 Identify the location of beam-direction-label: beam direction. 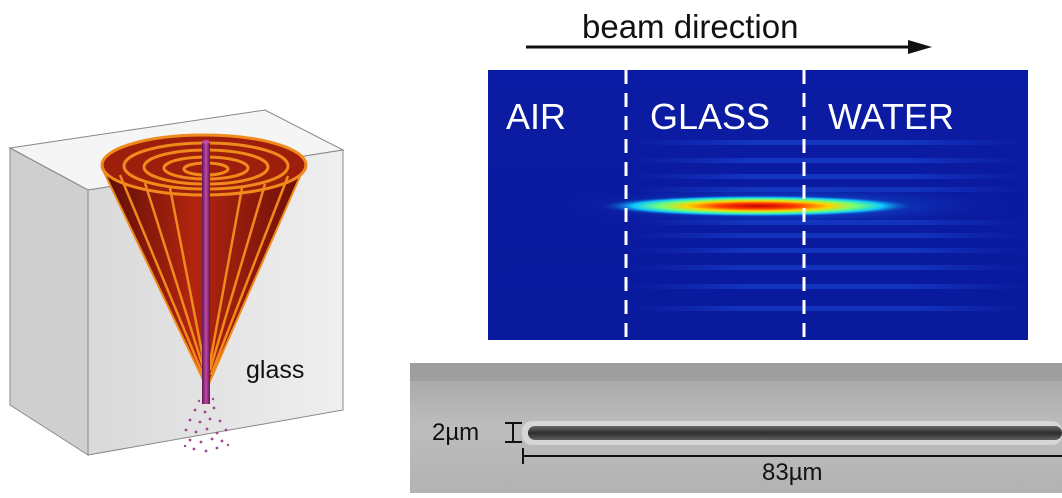
(690, 26).